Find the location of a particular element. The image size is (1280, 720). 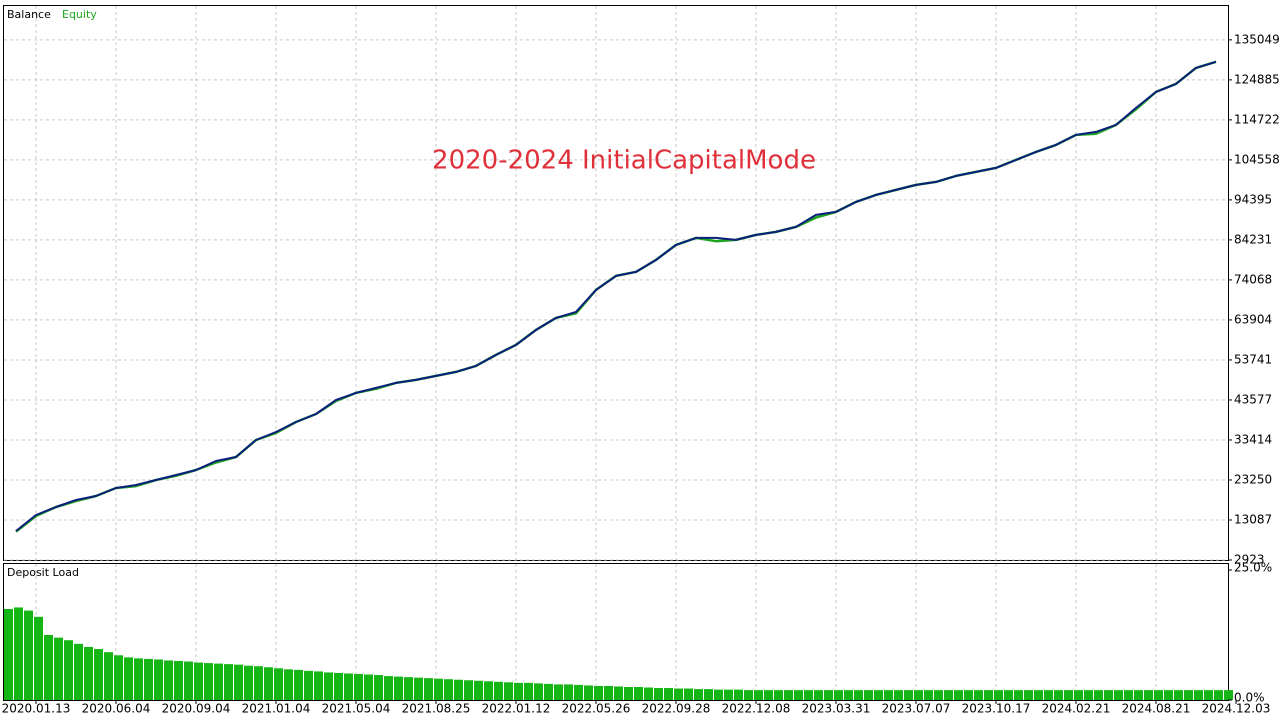

x-tick-label: 2022.01.12 is located at coordinates (516, 709).